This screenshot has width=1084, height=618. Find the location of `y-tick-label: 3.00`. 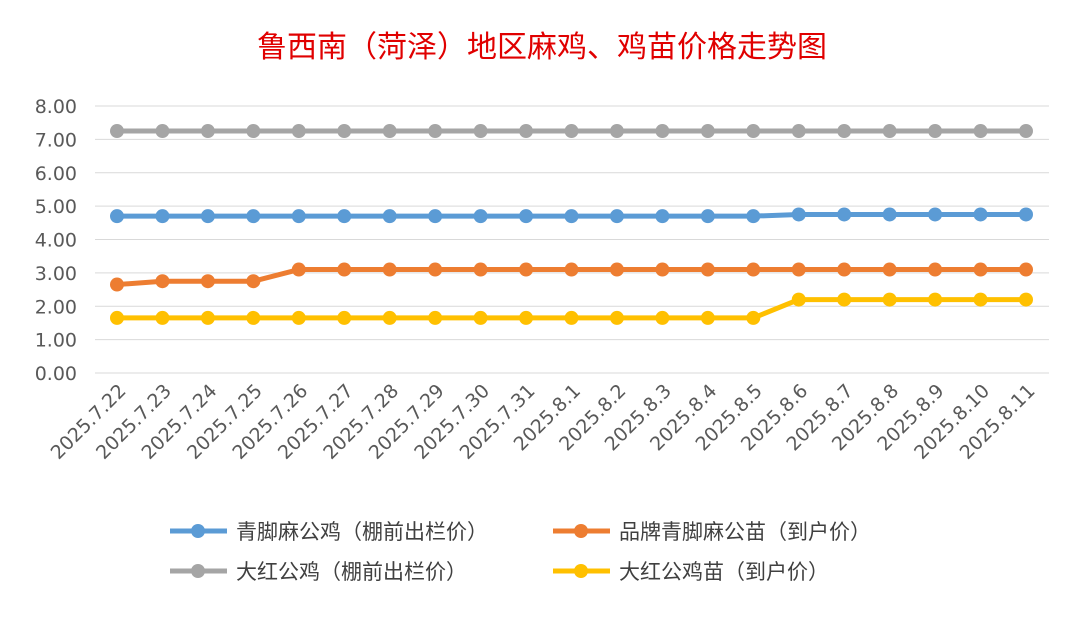

y-tick-label: 3.00 is located at coordinates (56, 274).